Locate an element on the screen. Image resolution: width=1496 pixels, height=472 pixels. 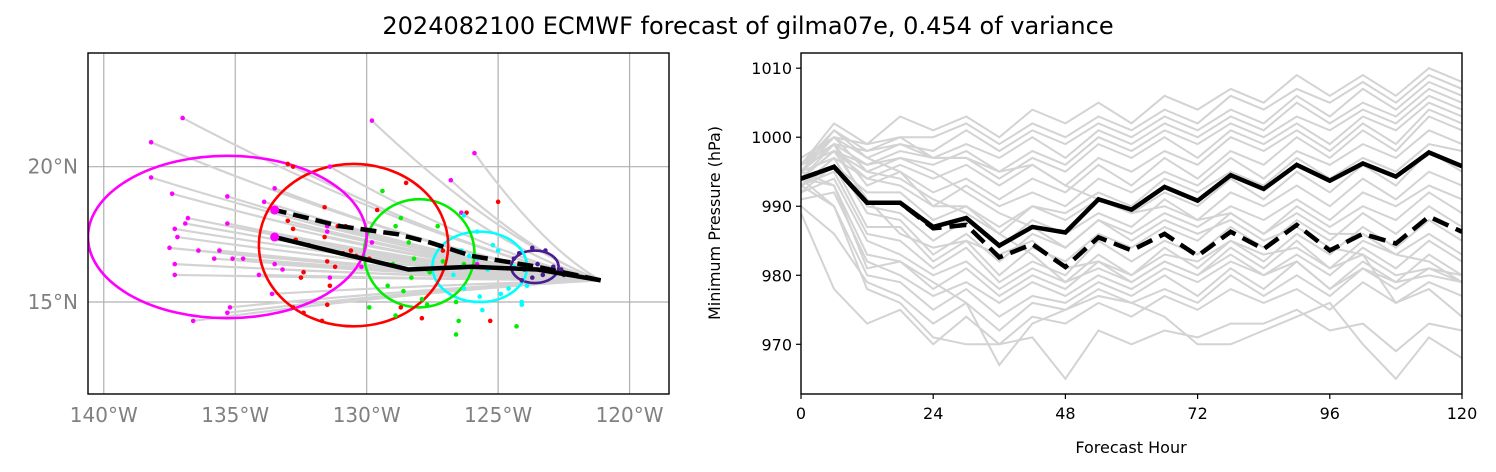
deterministic-end-marker is located at coordinates (275, 237).